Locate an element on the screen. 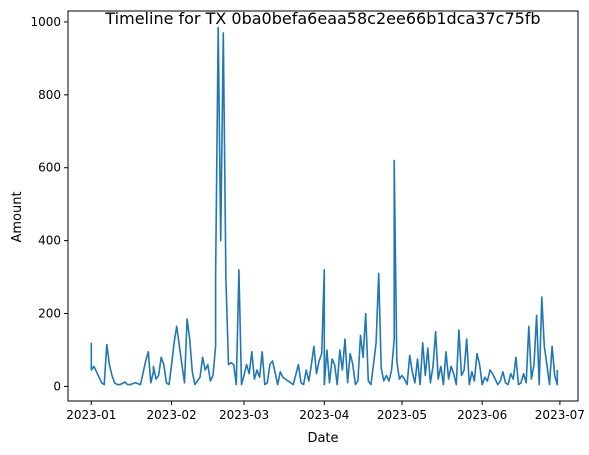  y-tick-label: 600 is located at coordinates (49, 168).